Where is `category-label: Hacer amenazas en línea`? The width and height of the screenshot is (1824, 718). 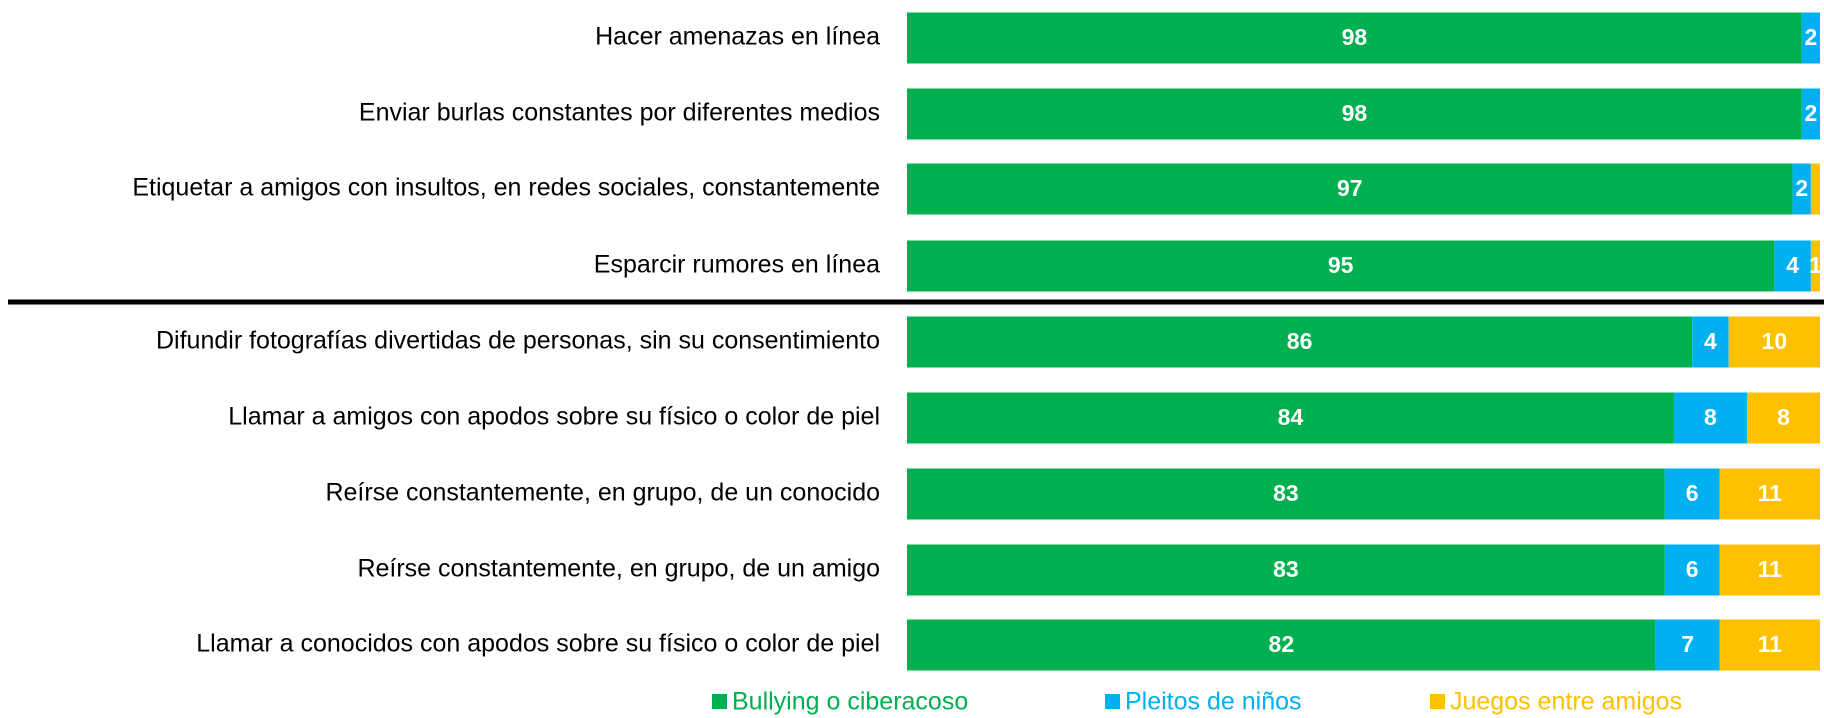
category-label: Hacer amenazas en línea is located at coordinates (737, 37).